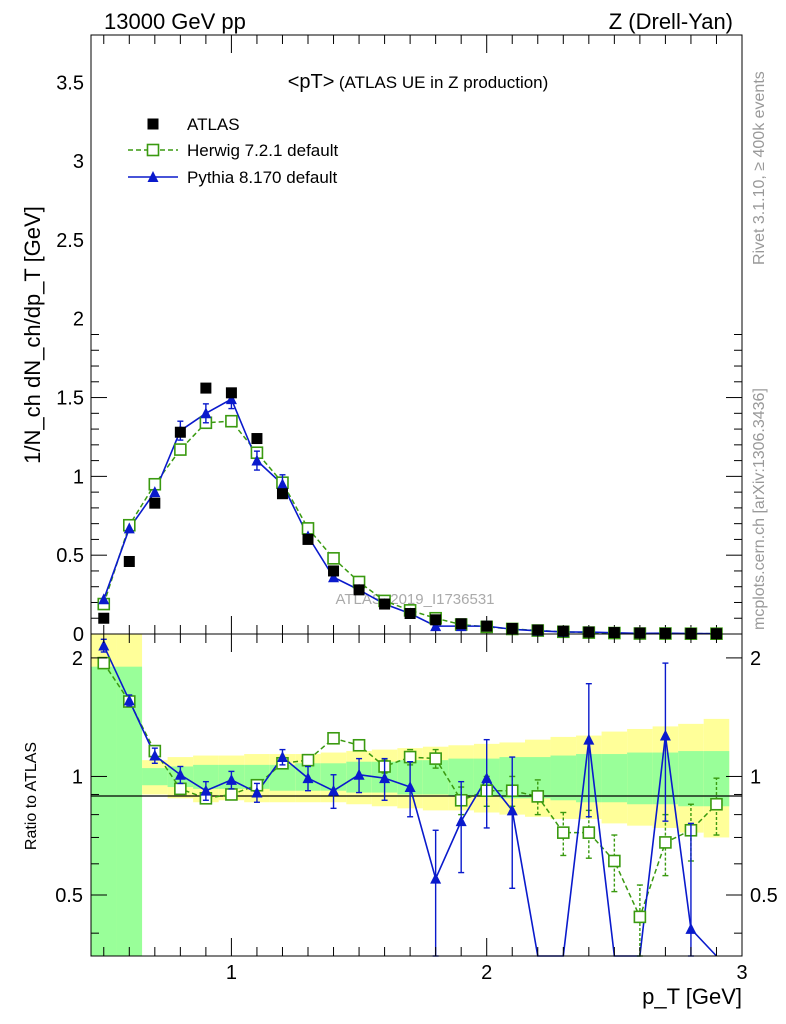 The width and height of the screenshot is (786, 1024). What do you see at coordinates (153, 176) in the screenshot?
I see `legend-pythia-marker` at bounding box center [153, 176].